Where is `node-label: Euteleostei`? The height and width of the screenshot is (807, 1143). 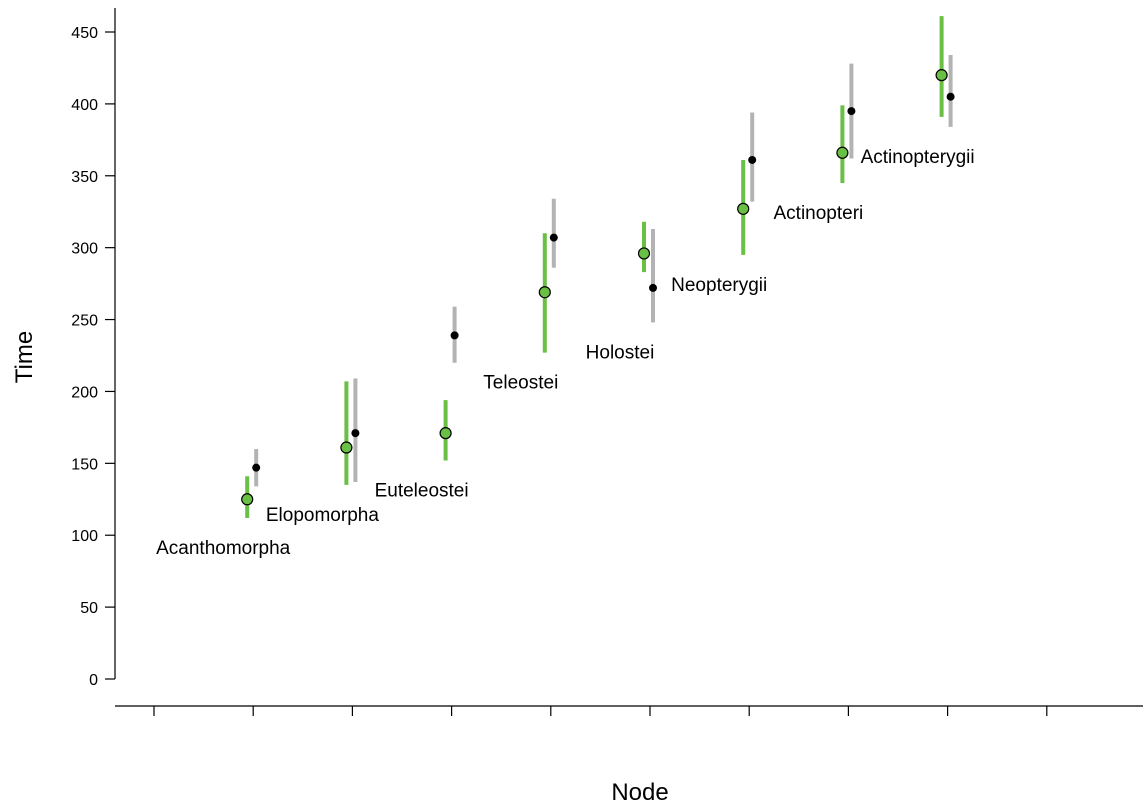 node-label: Euteleostei is located at coordinates (422, 490).